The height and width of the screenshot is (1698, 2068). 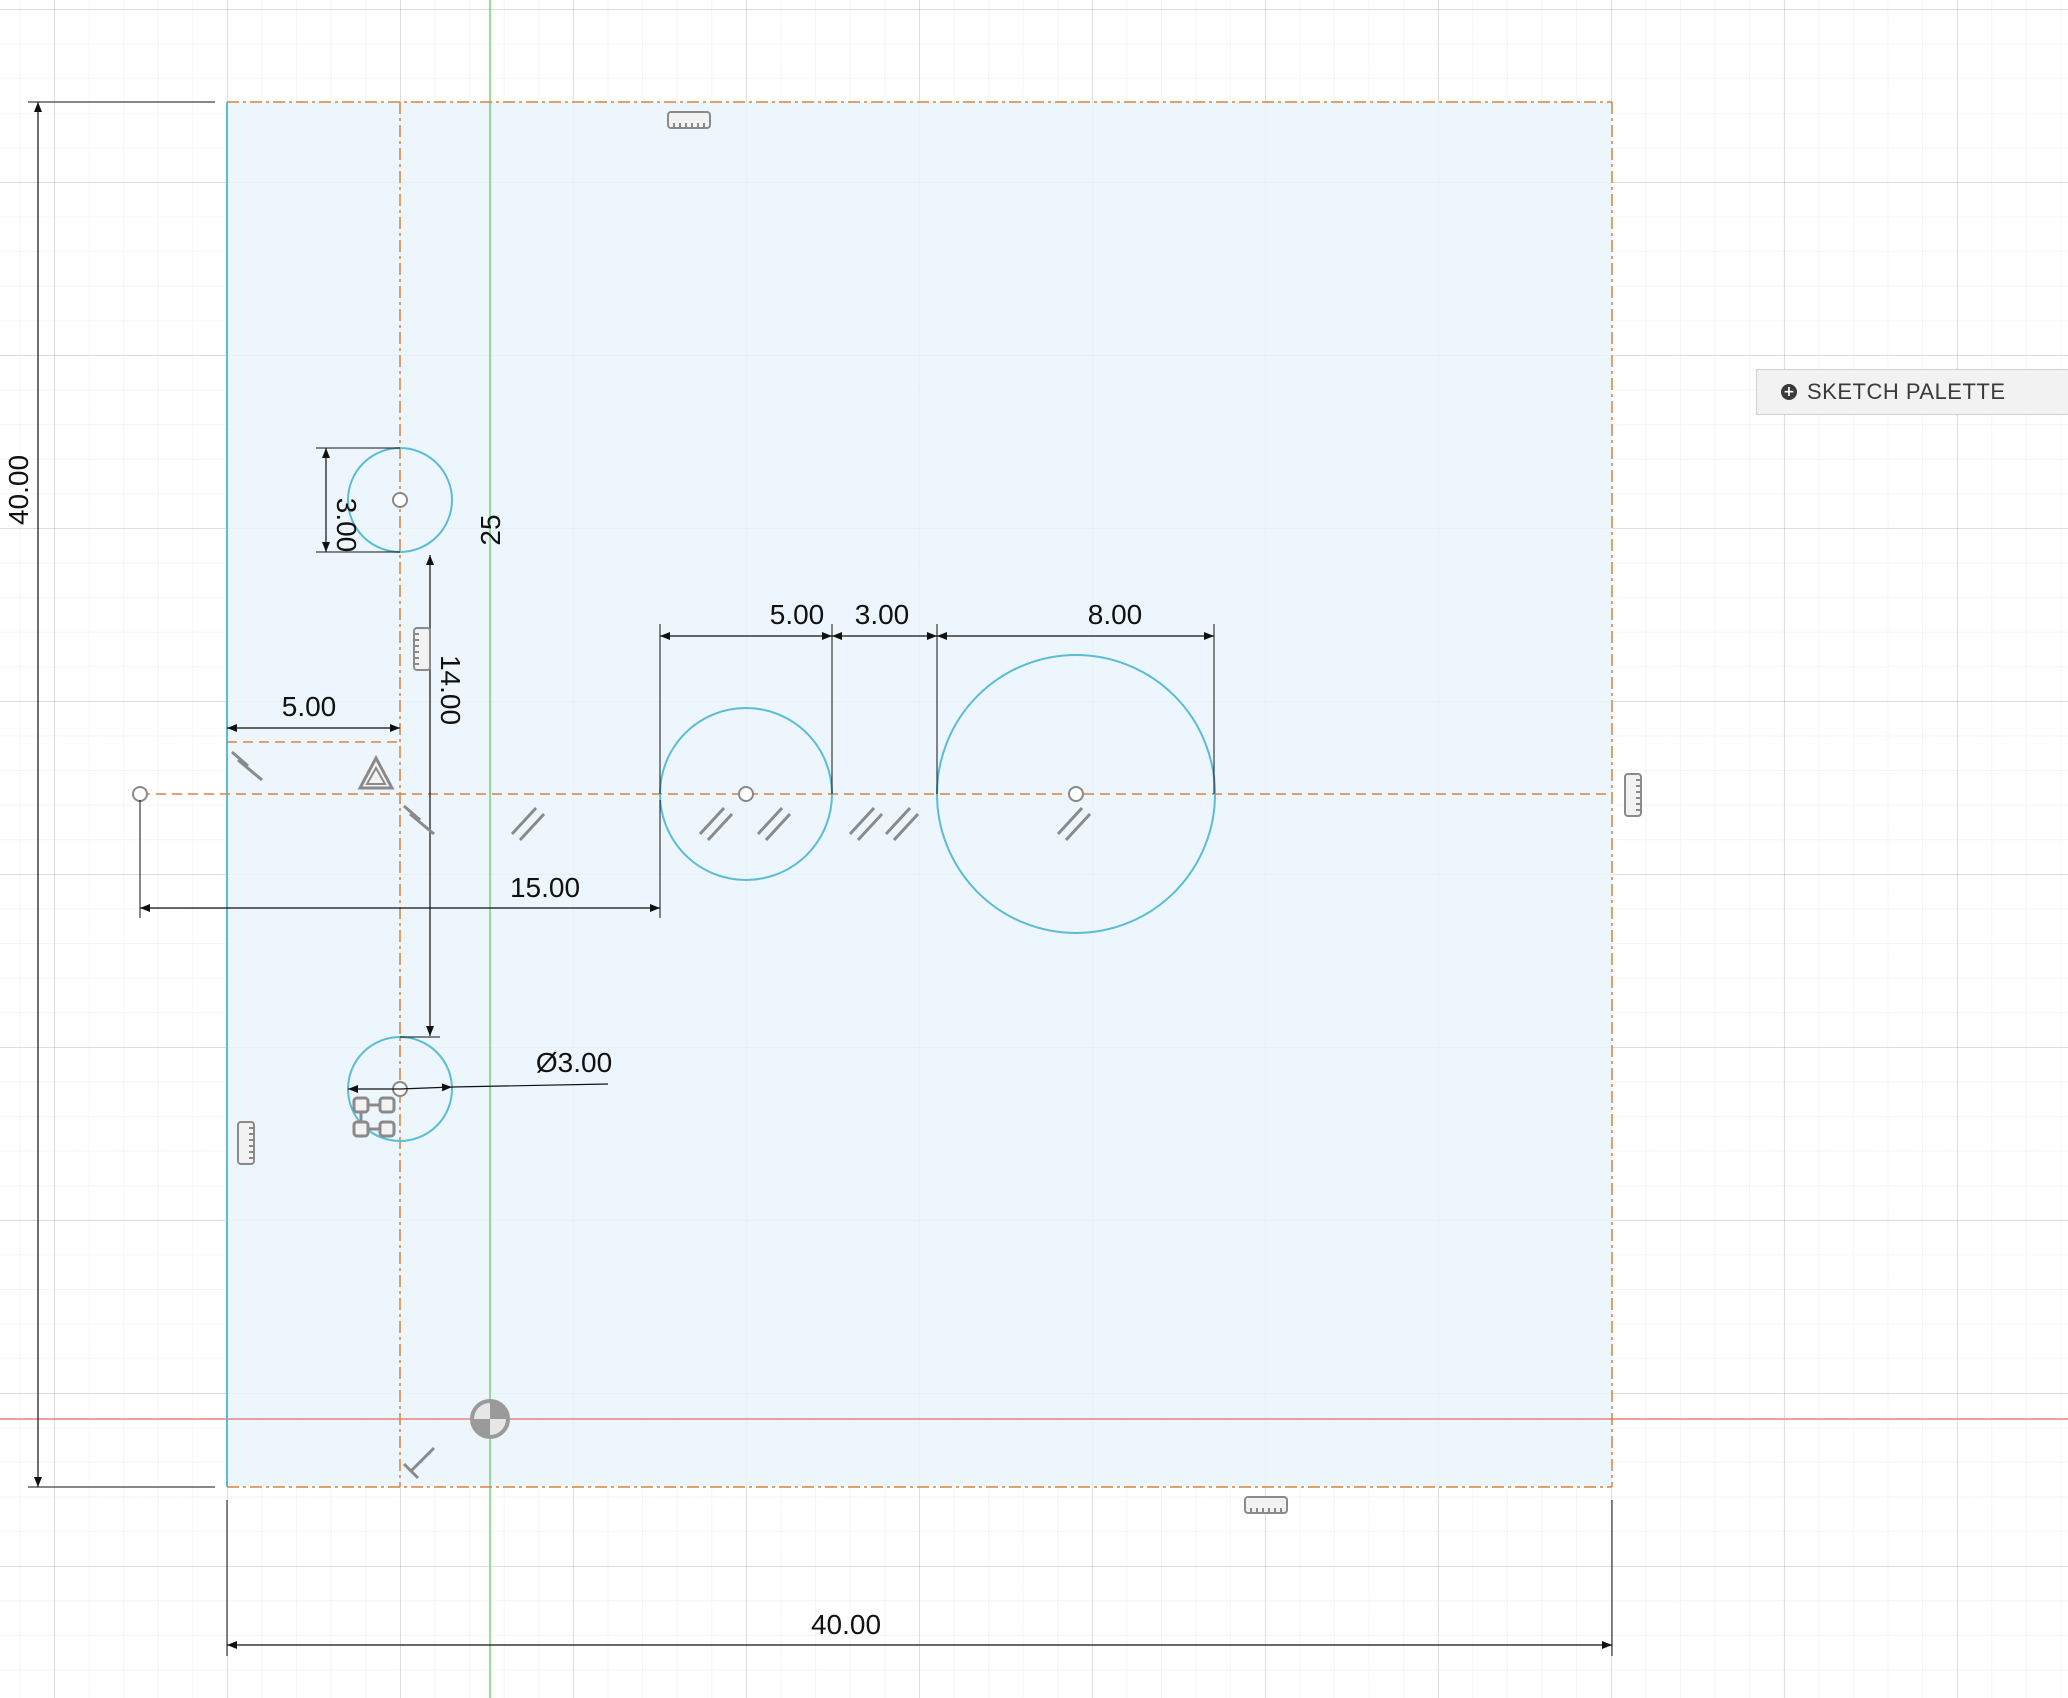 What do you see at coordinates (450, 690) in the screenshot?
I see `dimension-vertical-spacing-text: 14.00` at bounding box center [450, 690].